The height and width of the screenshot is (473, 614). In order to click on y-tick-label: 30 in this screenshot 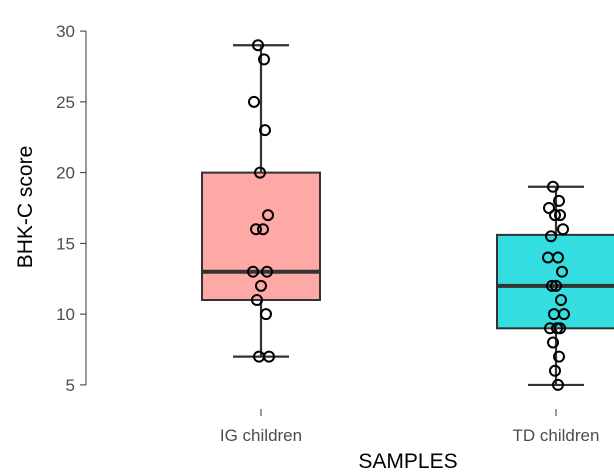, I will do `click(65, 31)`.